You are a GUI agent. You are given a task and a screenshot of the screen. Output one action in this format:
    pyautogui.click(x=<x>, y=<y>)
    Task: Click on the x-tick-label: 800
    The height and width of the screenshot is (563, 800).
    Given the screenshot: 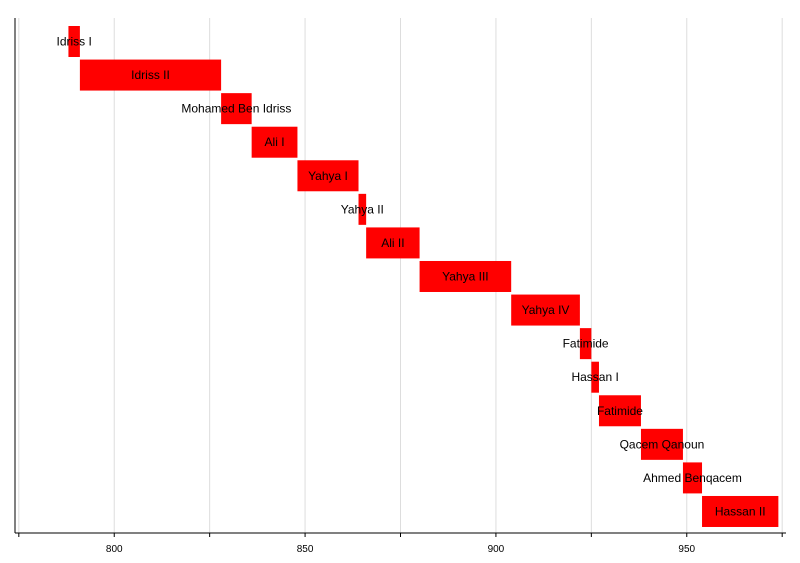 What is the action you would take?
    pyautogui.click(x=114, y=549)
    